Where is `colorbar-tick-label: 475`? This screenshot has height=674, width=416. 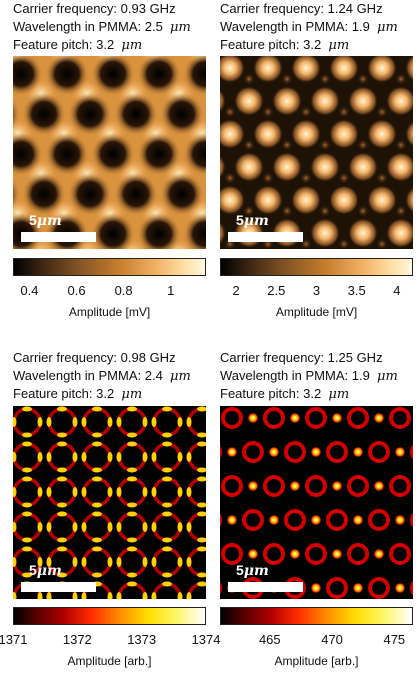 colorbar-tick-label: 475 is located at coordinates (394, 639).